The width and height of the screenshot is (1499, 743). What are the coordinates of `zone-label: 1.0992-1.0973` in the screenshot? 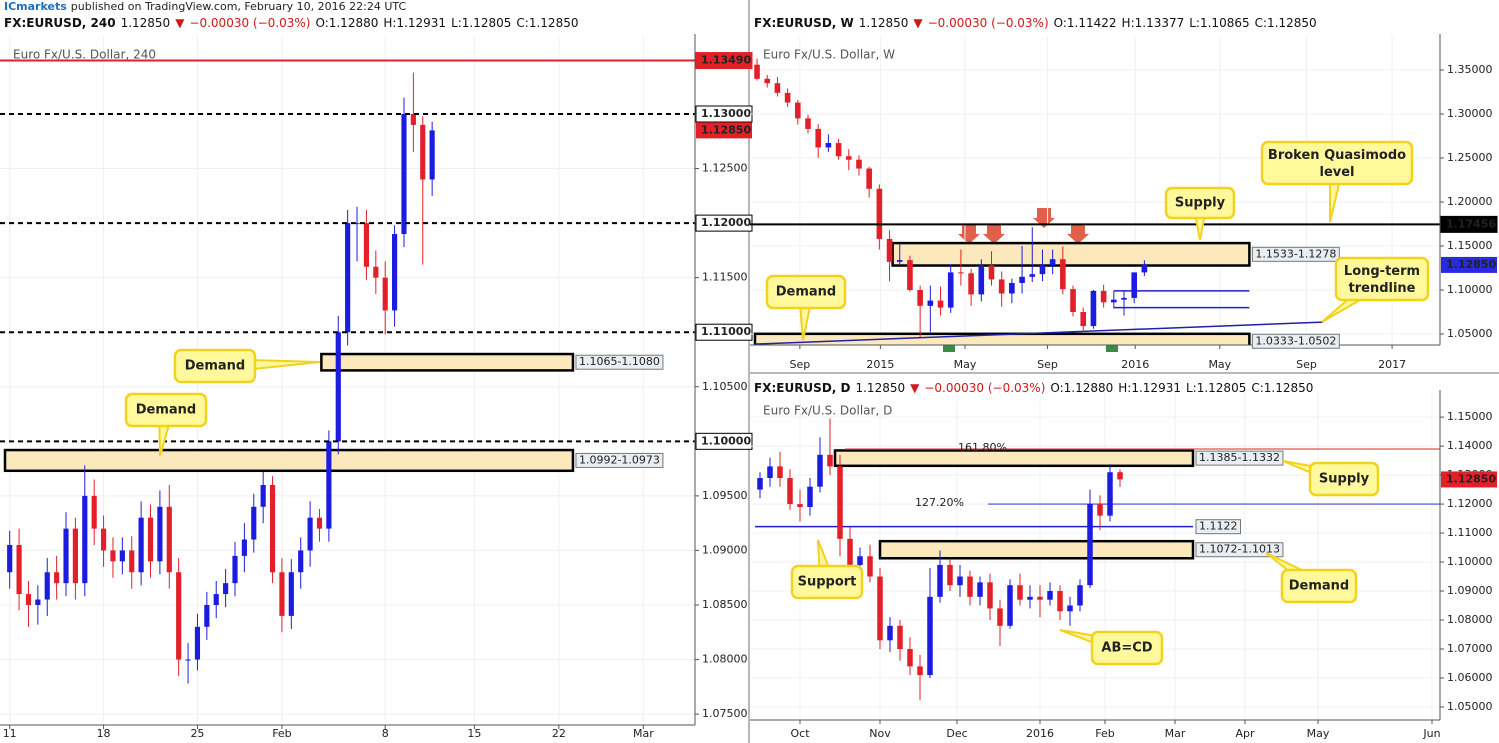 It's located at (619, 459).